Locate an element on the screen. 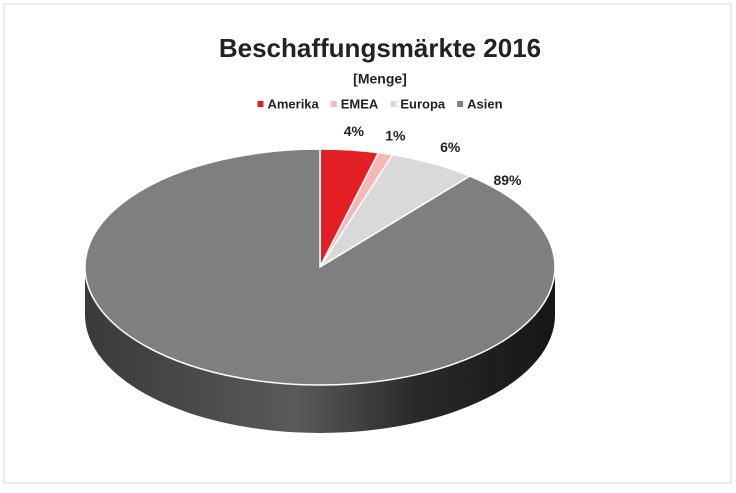 This screenshot has height=493, width=736. legend-label: Europa is located at coordinates (423, 103).